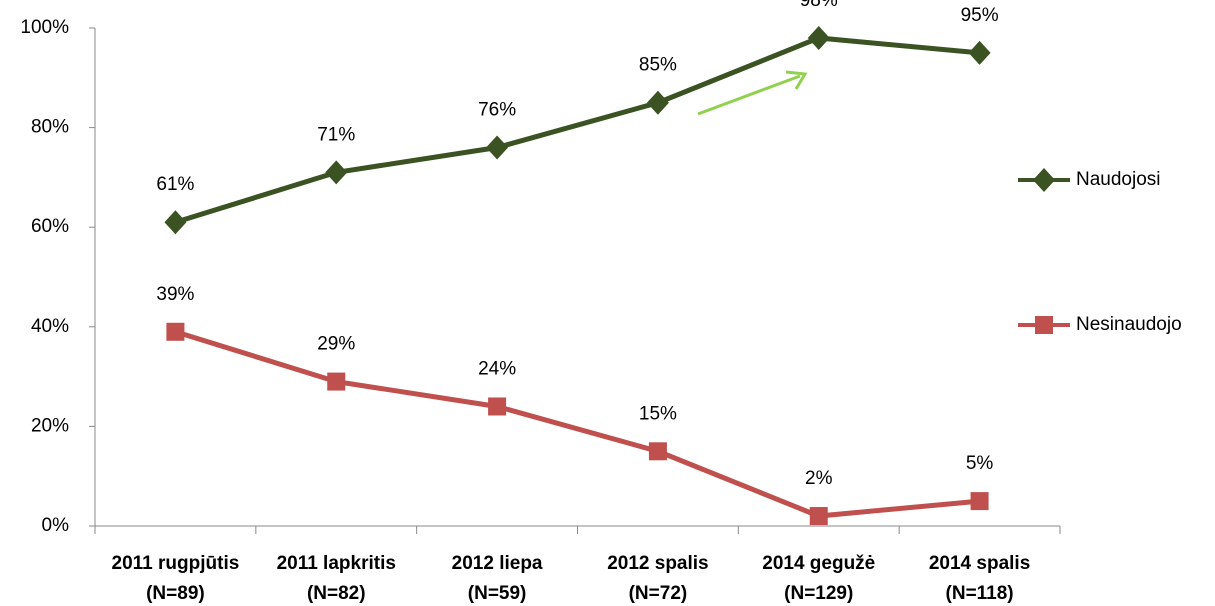  Describe the element at coordinates (175, 294) in the screenshot. I see `data-label: 39%` at that location.